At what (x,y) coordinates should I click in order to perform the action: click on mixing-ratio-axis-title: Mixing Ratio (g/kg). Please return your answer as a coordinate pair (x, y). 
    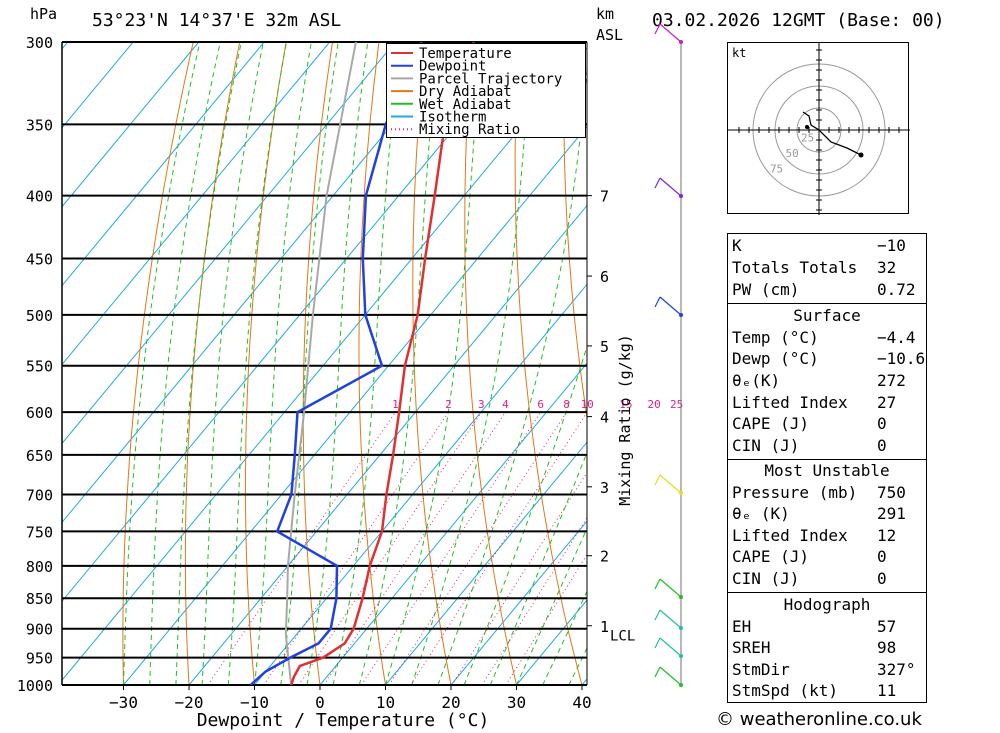
    Looking at the image, I should click on (625, 420).